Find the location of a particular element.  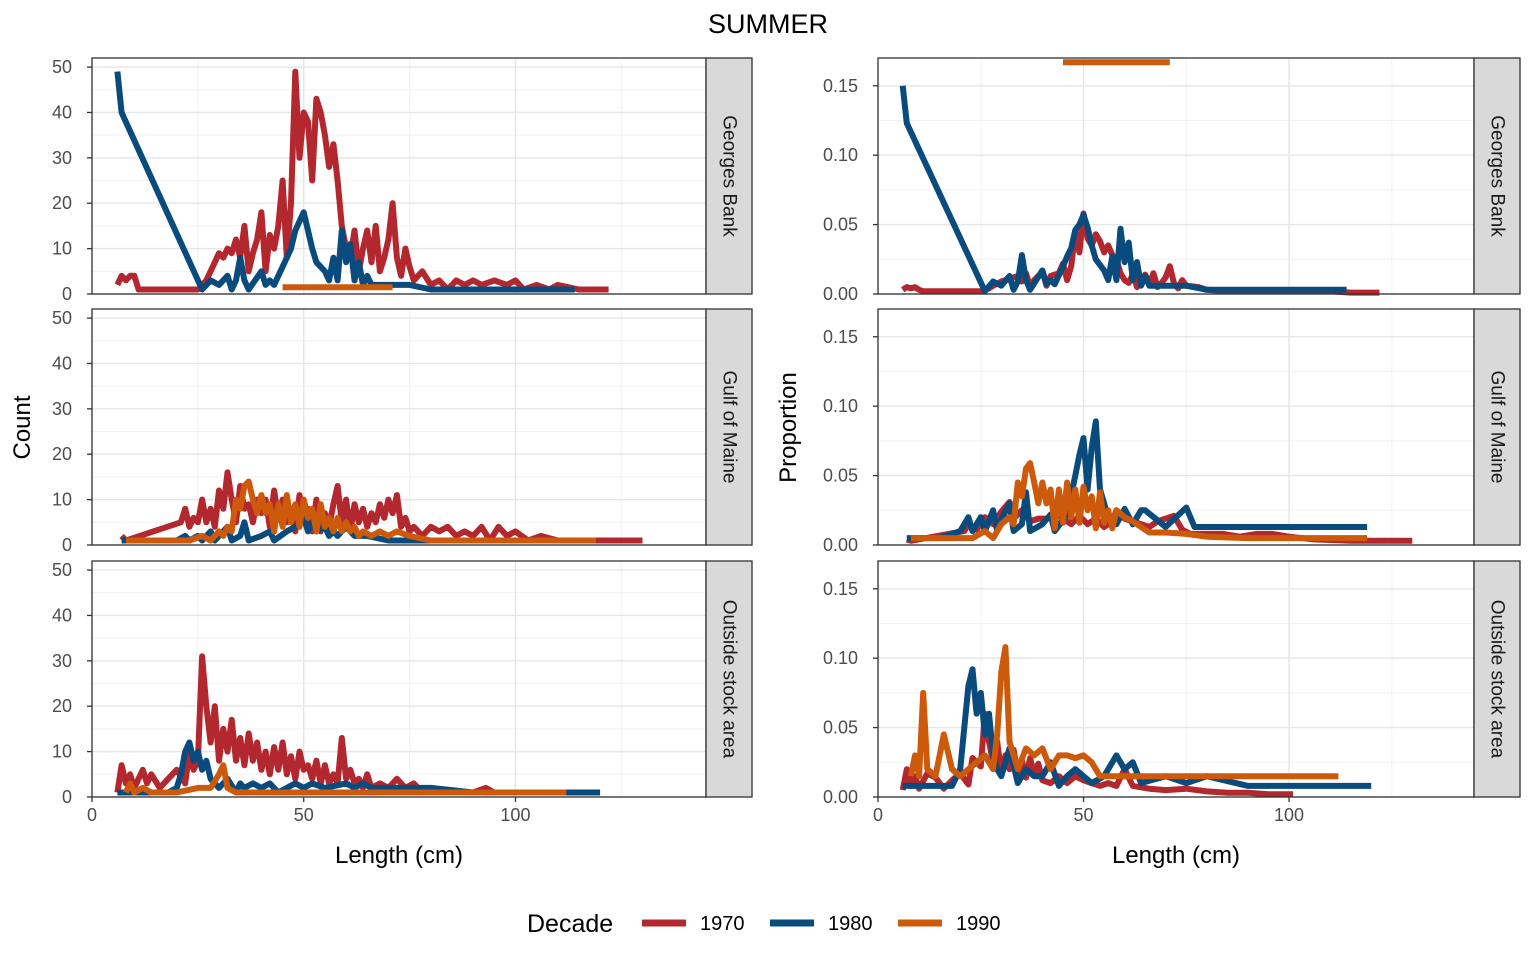

y-axis-title: Count is located at coordinates (22, 427).